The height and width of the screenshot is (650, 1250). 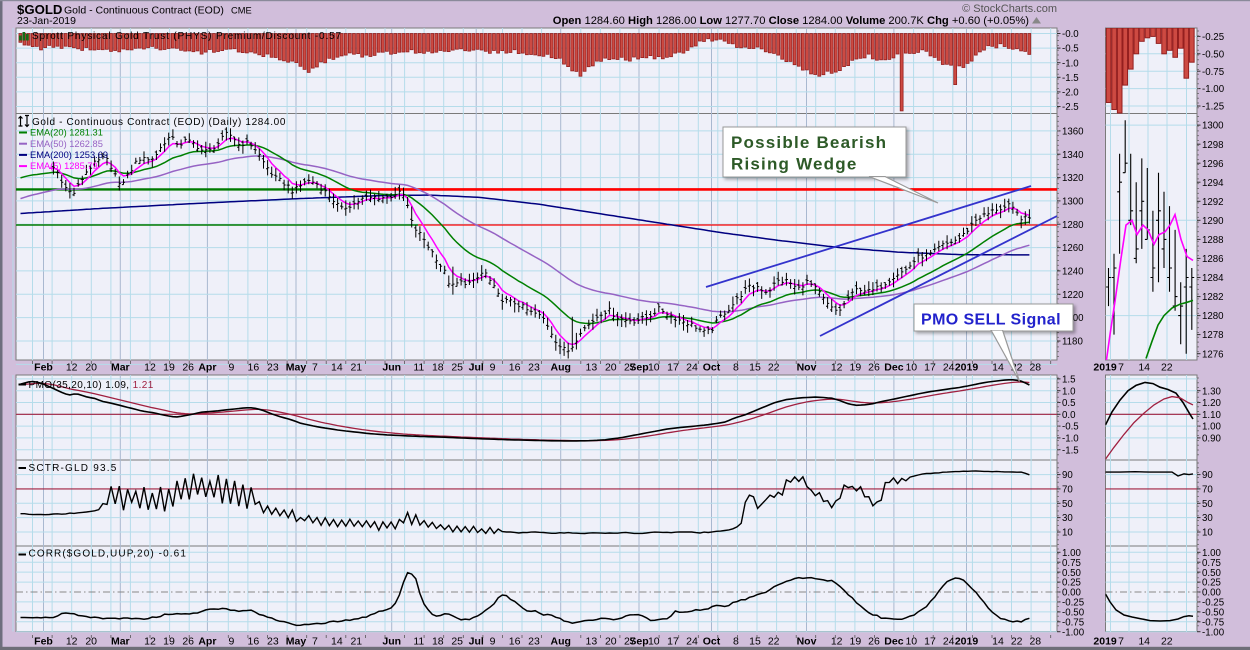 What do you see at coordinates (1069, 415) in the screenshot?
I see `svg-text: 0.0` at bounding box center [1069, 415].